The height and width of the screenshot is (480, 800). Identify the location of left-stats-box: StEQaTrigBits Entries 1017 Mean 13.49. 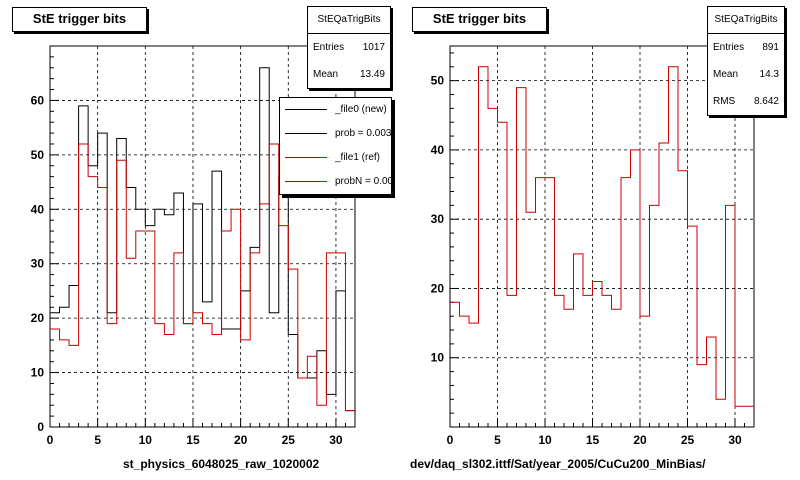
(349, 47).